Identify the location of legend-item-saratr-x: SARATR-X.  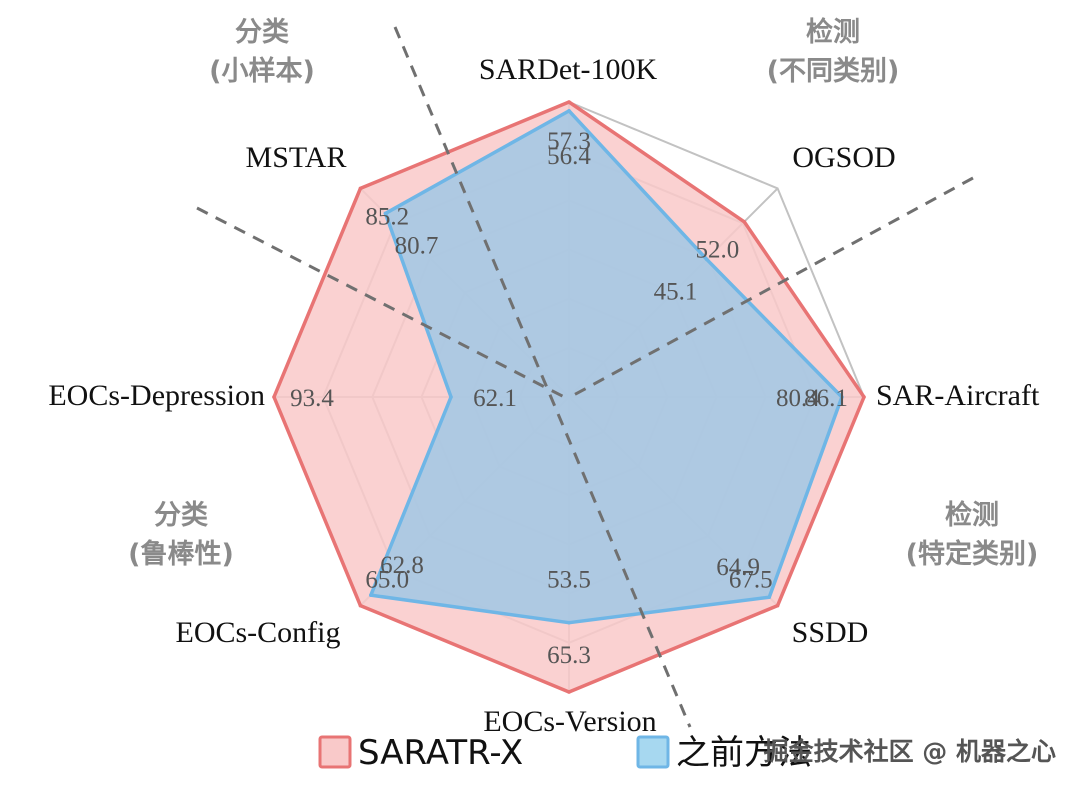
(420, 753).